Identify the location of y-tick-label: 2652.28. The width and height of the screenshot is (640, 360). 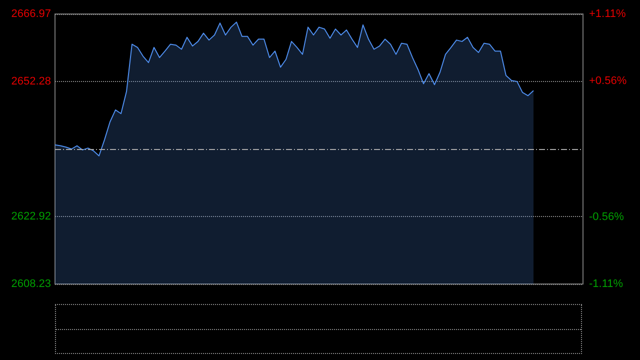
(31, 82).